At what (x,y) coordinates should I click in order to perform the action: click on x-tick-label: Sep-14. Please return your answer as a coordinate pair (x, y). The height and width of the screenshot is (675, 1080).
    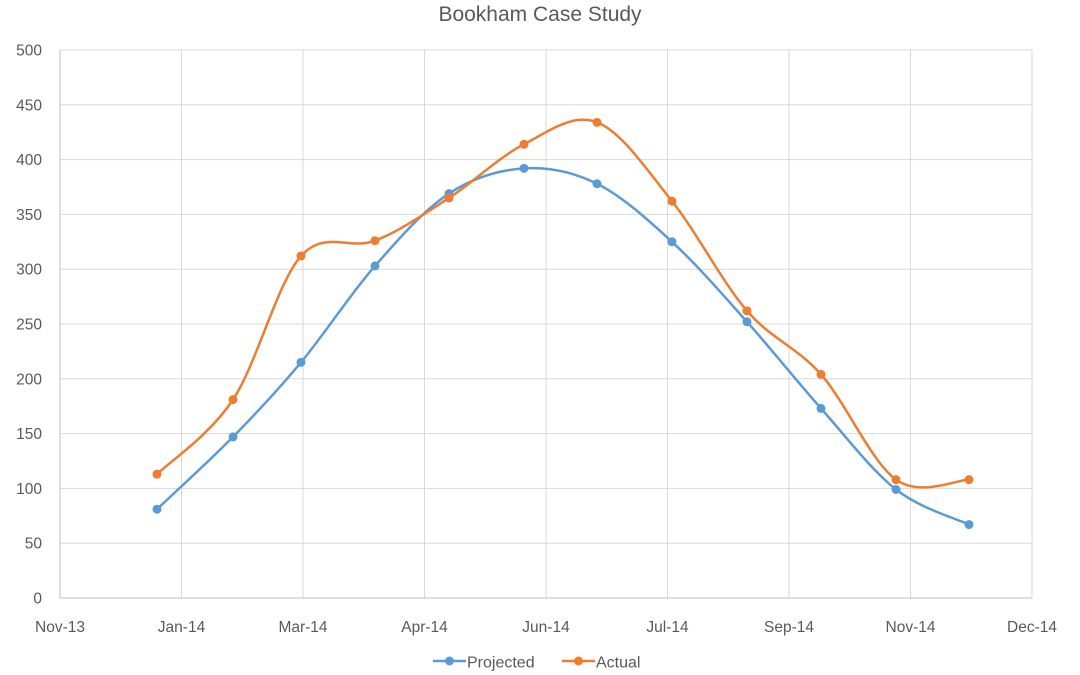
    Looking at the image, I should click on (789, 627).